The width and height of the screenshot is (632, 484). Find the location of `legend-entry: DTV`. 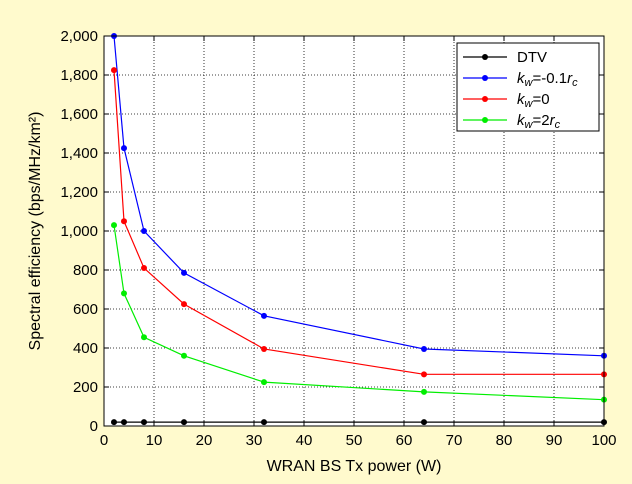

legend-entry: DTV is located at coordinates (505, 57).